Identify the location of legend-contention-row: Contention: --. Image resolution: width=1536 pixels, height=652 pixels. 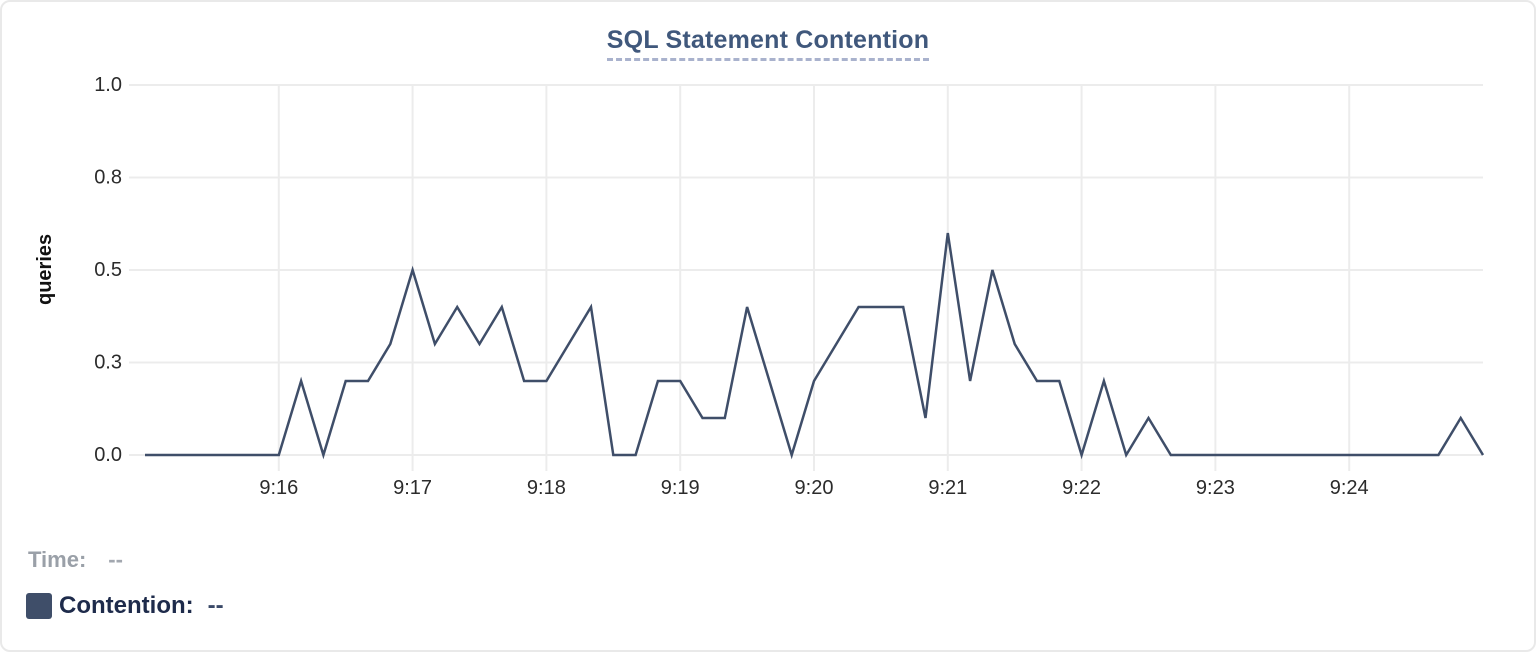
(125, 606).